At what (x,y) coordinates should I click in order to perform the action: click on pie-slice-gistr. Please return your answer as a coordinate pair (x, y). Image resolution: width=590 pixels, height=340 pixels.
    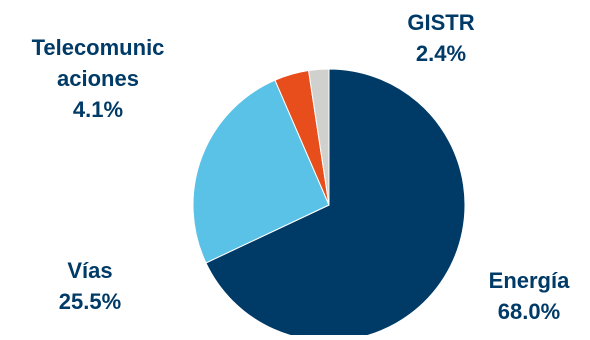
    Looking at the image, I should click on (319, 137).